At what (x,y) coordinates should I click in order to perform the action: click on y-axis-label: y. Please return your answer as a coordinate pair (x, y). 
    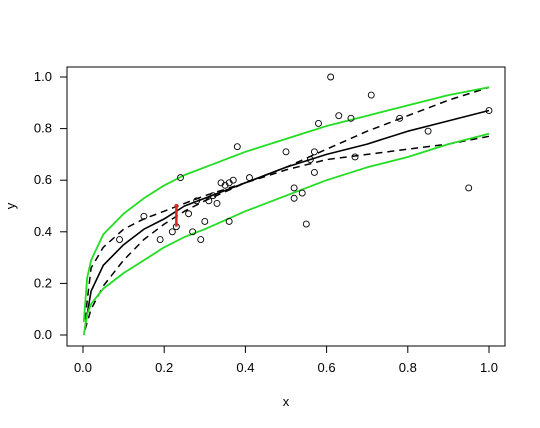
    Looking at the image, I should click on (10, 205).